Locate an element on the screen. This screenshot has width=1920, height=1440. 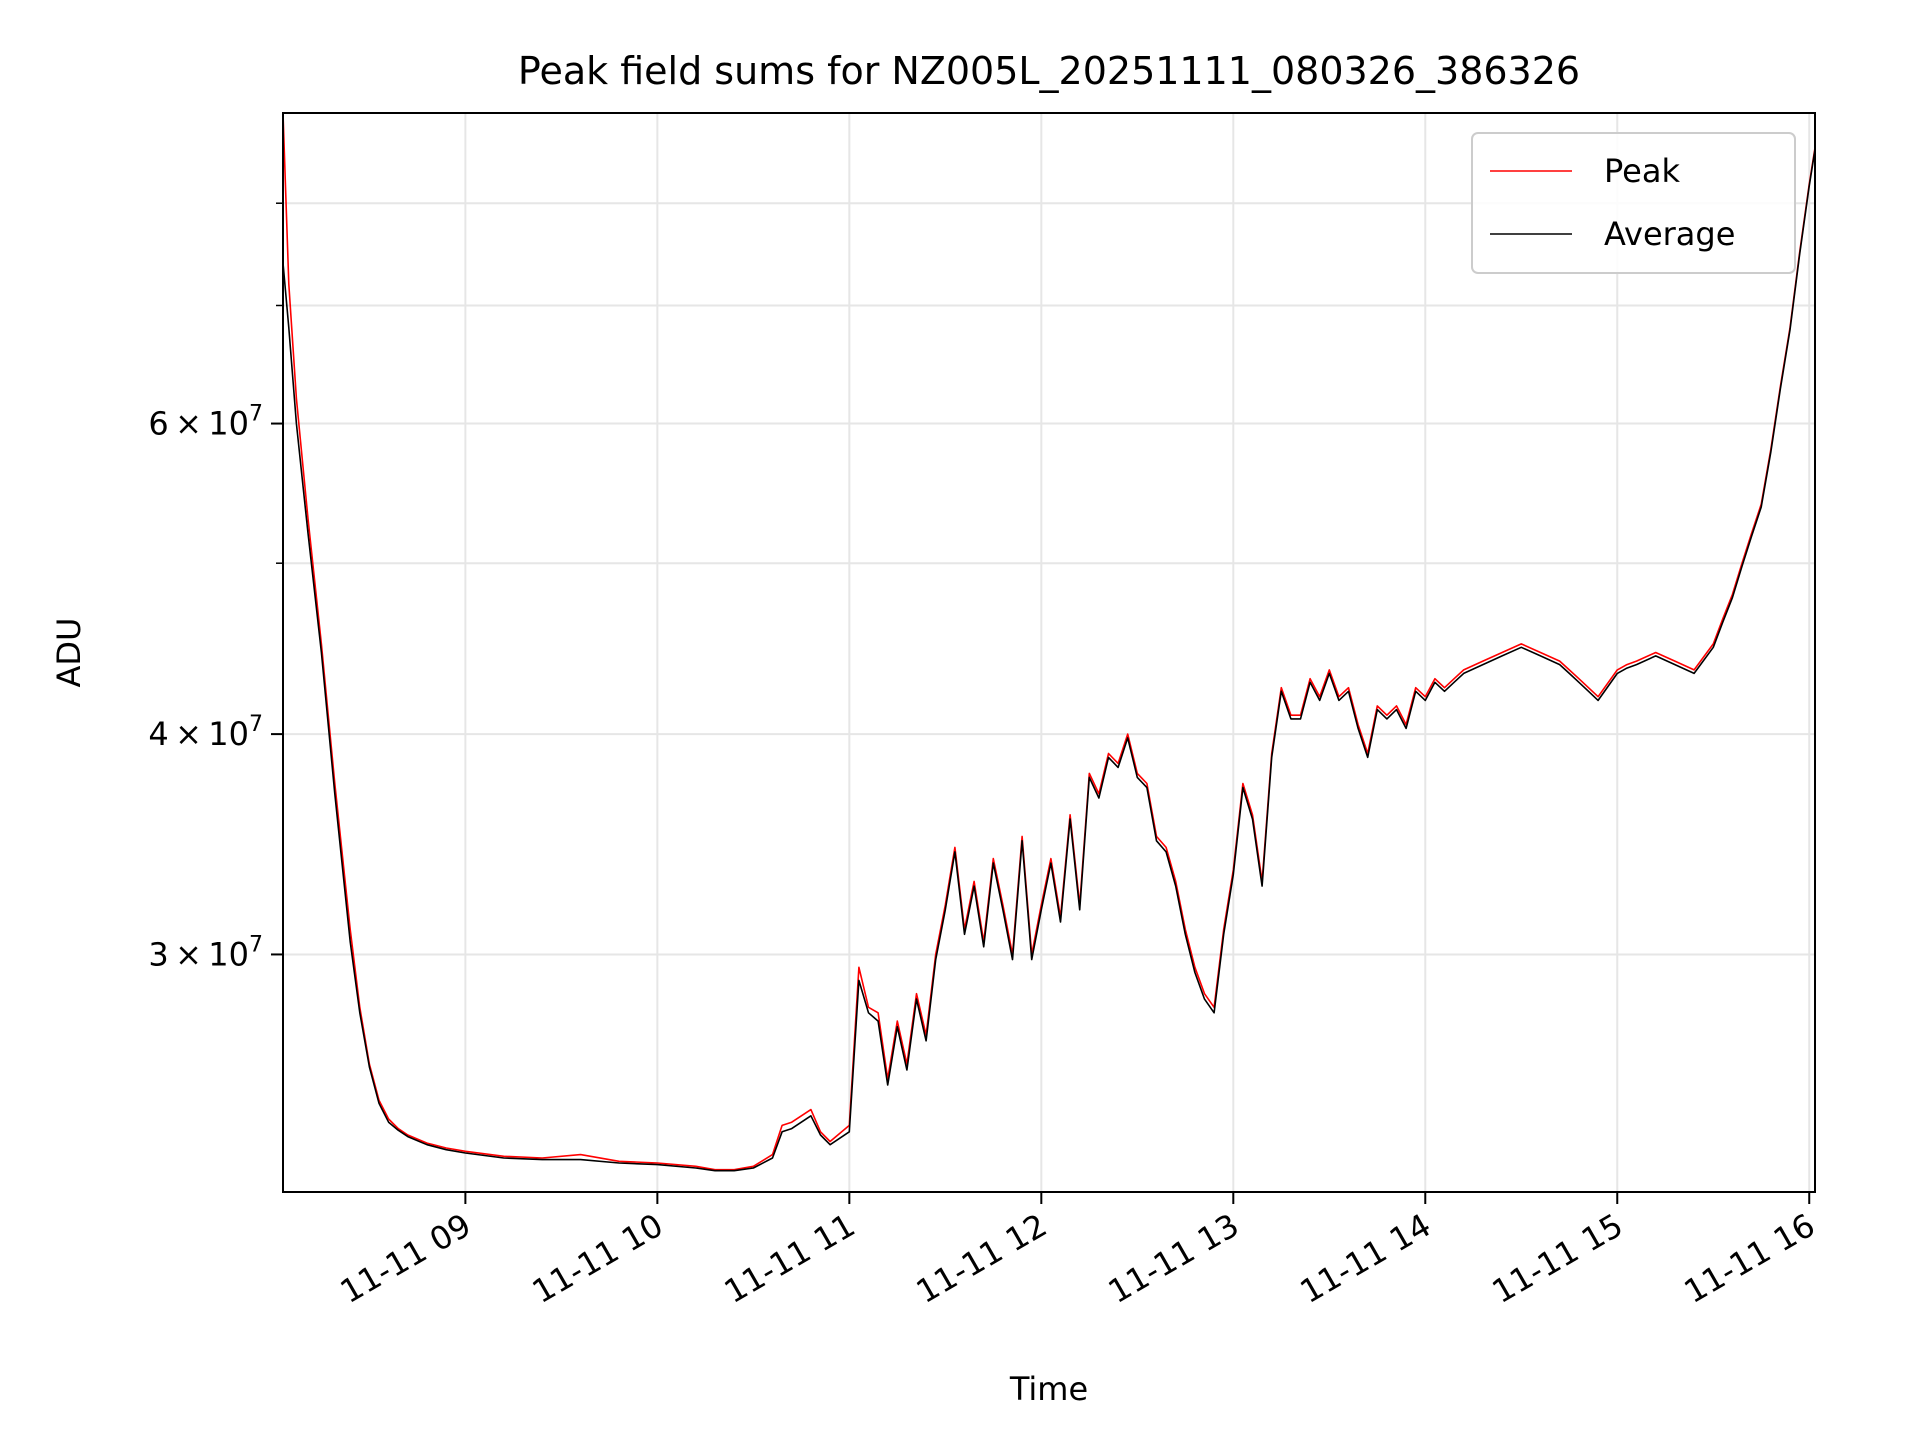
legend: Peak Average is located at coordinates (1633, 203).